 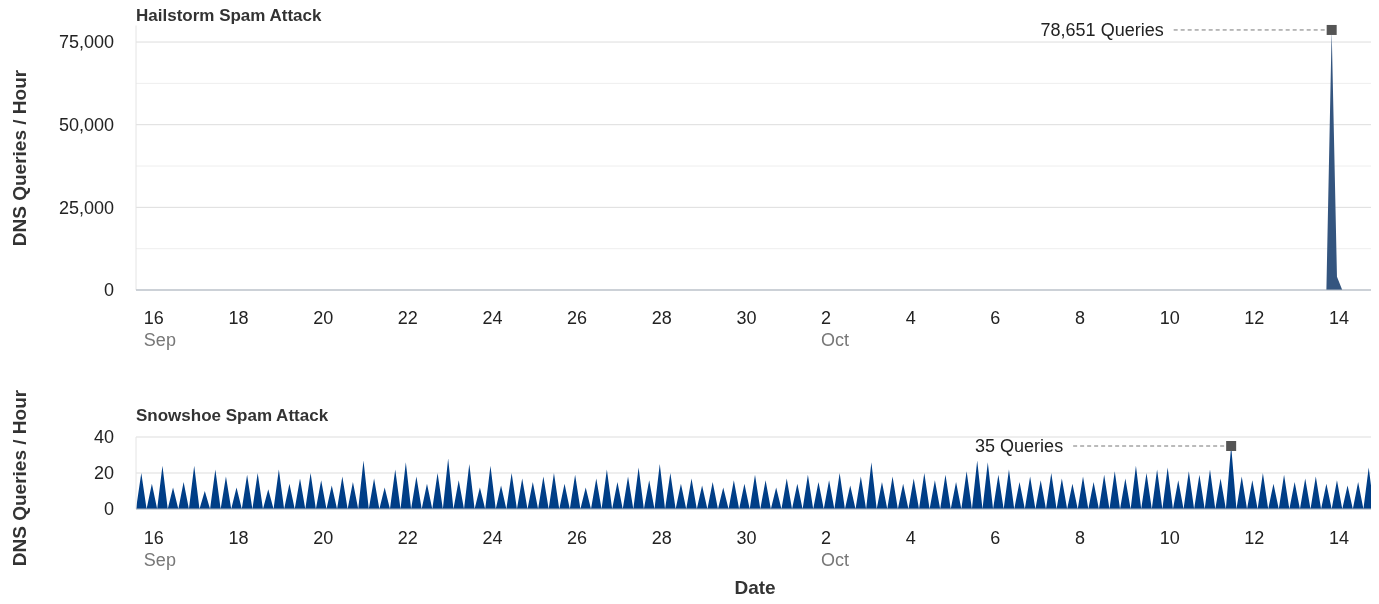 What do you see at coordinates (86, 207) in the screenshot?
I see `y-tick-label: 25,000` at bounding box center [86, 207].